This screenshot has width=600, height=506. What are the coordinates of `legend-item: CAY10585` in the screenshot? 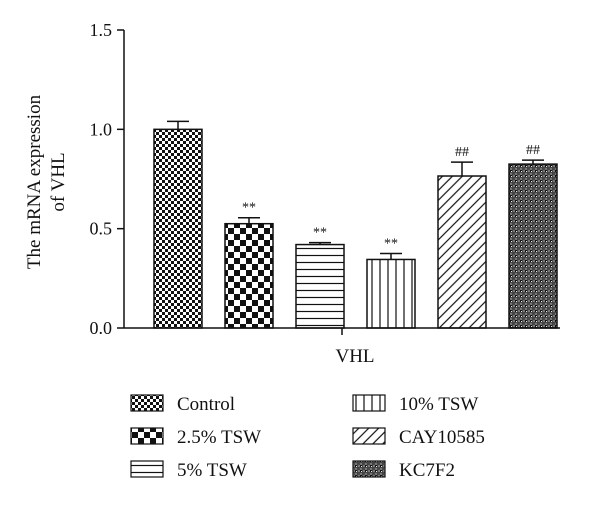 It's located at (418, 437).